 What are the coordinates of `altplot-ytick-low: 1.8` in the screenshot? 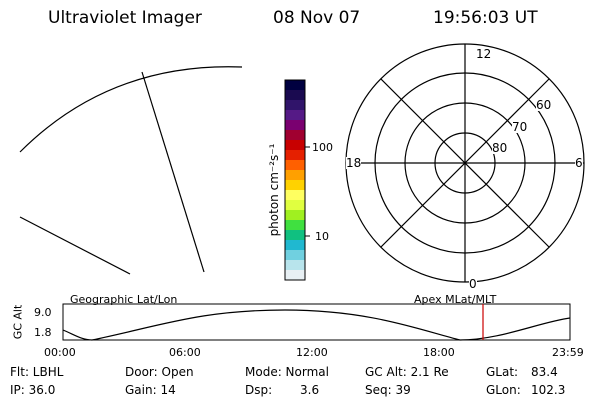 It's located at (43, 332).